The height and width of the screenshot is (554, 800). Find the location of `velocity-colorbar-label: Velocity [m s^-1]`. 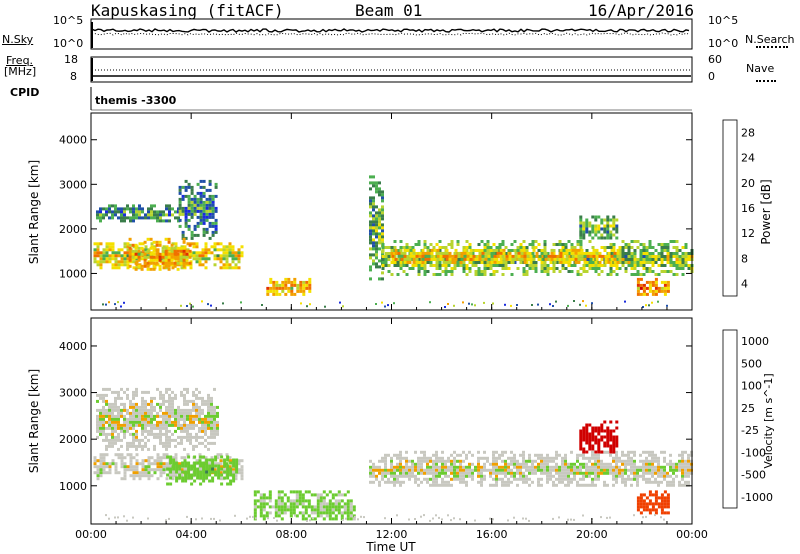

velocity-colorbar-label: Velocity [m s^-1] is located at coordinates (768, 397).